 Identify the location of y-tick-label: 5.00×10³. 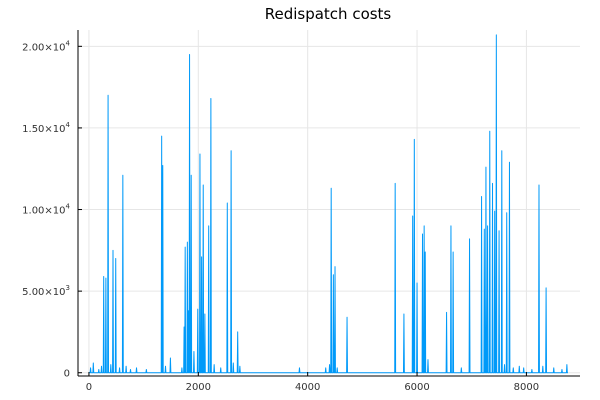
(46, 291).